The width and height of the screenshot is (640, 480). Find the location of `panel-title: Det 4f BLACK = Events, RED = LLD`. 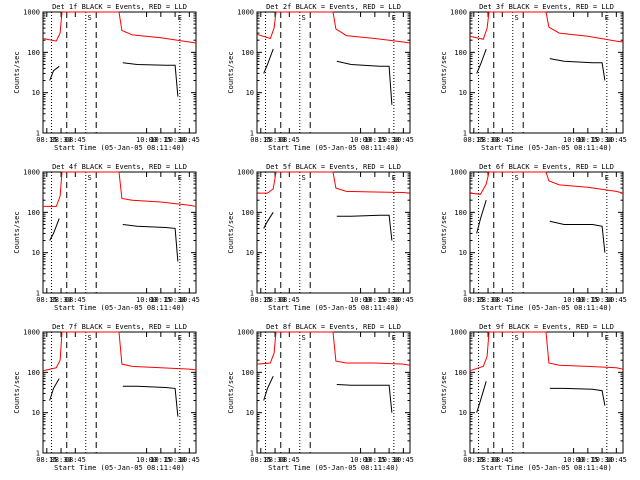

panel-title: Det 4f BLACK = Events, RED = LLD is located at coordinates (119, 167).